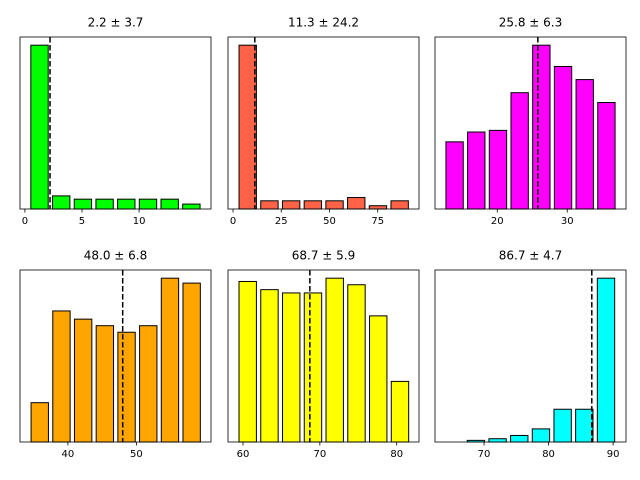 Image resolution: width=640 pixels, height=480 pixels. I want to click on x-tick-label: 5, so click(82, 221).